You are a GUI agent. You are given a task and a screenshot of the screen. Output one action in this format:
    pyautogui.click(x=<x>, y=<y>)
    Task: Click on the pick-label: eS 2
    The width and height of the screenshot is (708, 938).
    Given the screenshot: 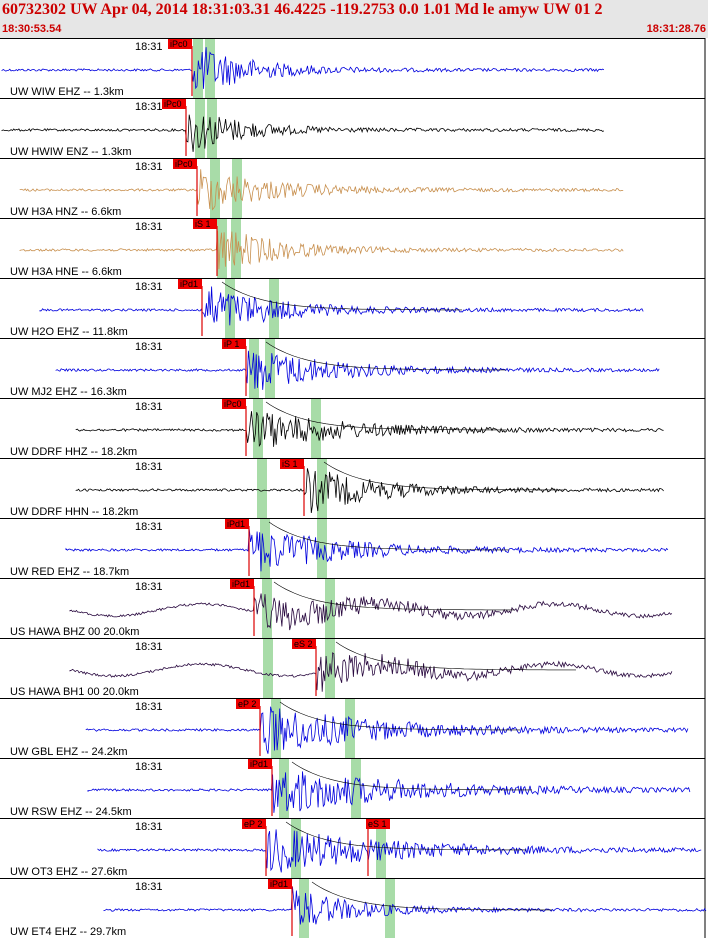 What is the action you would take?
    pyautogui.click(x=303, y=644)
    